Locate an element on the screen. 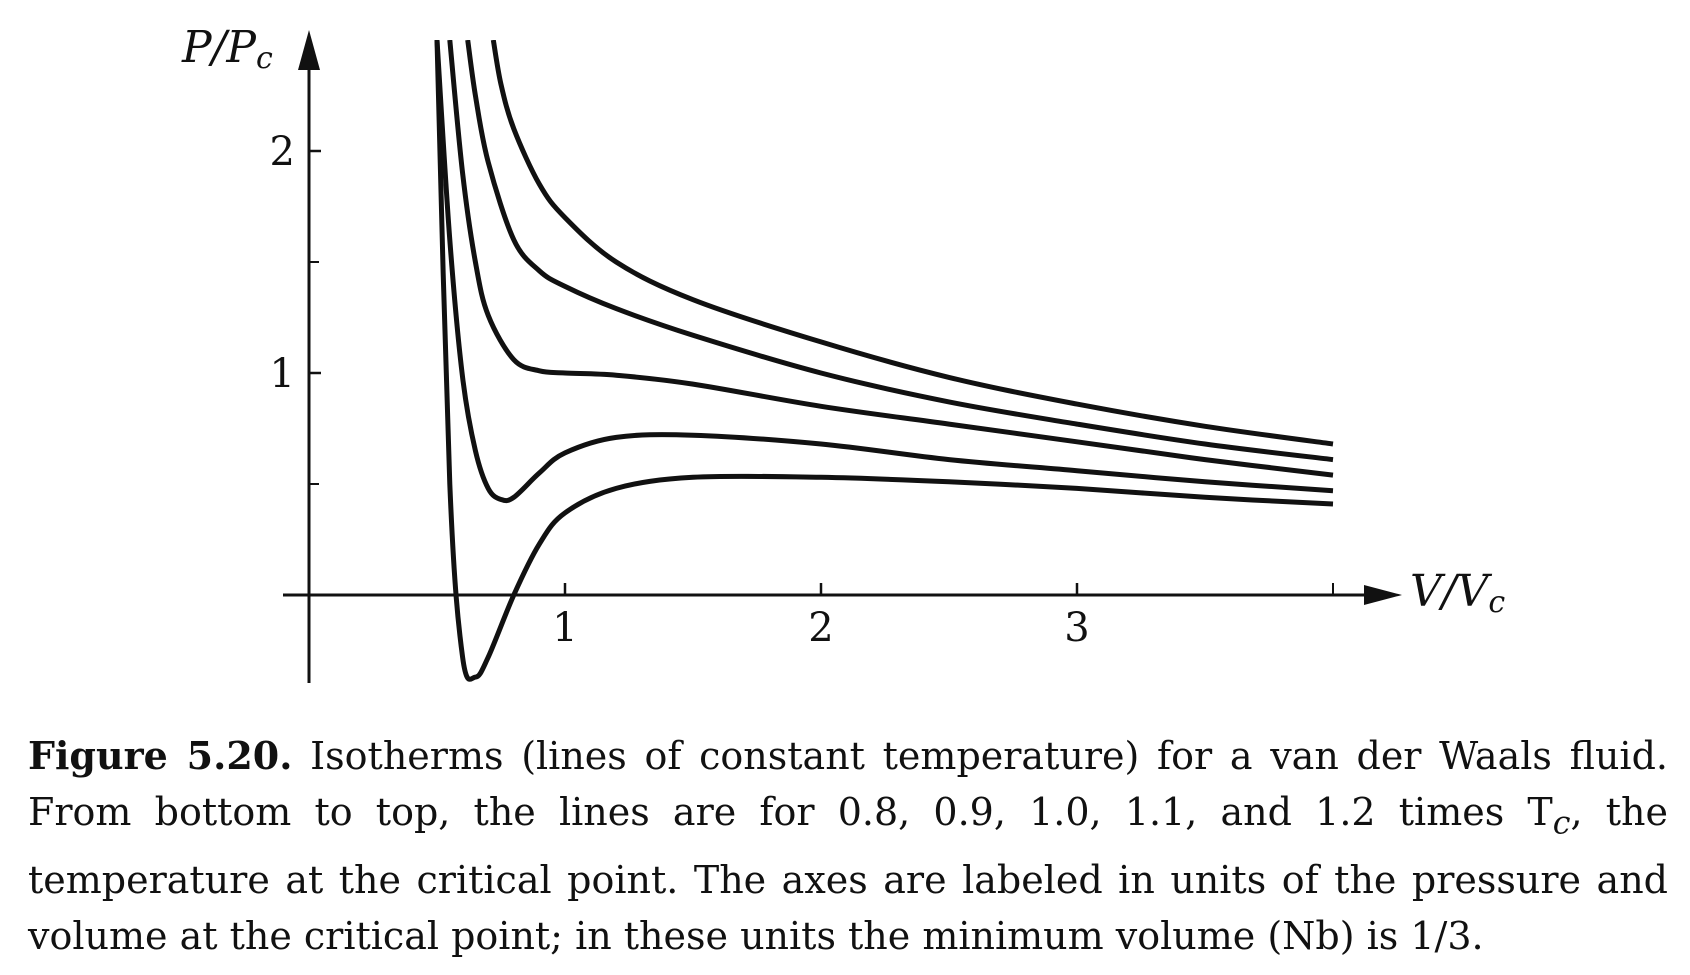 The width and height of the screenshot is (1690, 975). caption-subscript: c is located at coordinates (1561, 823).